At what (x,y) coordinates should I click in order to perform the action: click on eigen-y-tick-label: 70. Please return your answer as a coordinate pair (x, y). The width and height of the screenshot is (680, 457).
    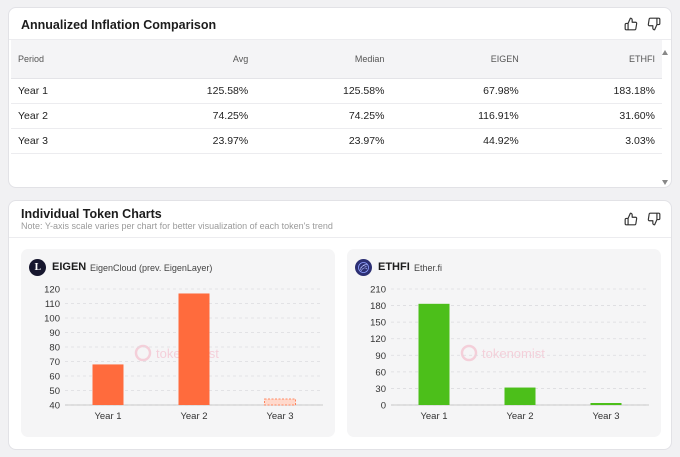
    Looking at the image, I should click on (54, 362).